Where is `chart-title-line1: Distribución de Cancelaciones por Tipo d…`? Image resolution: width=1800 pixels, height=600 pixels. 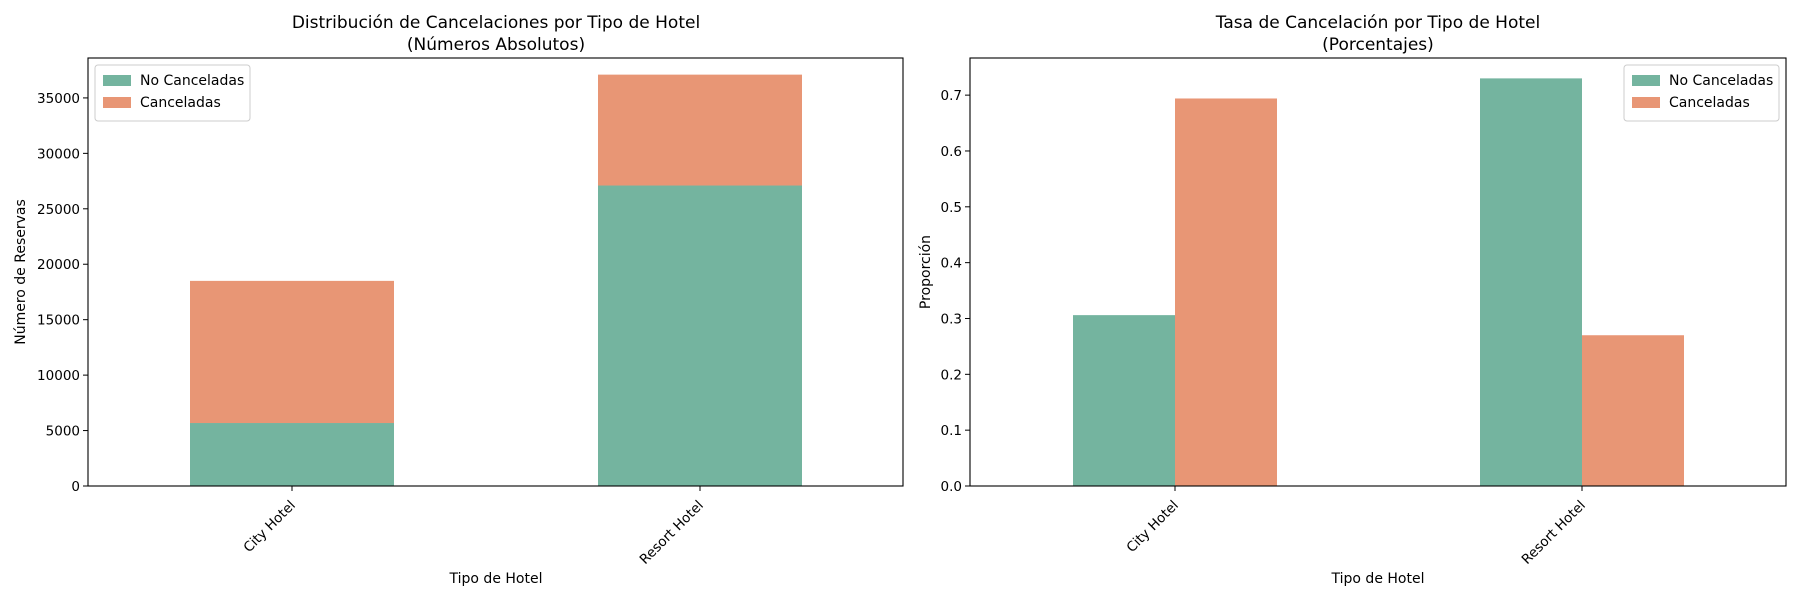 chart-title-line1: Distribución de Cancelaciones por Tipo d… is located at coordinates (496, 23).